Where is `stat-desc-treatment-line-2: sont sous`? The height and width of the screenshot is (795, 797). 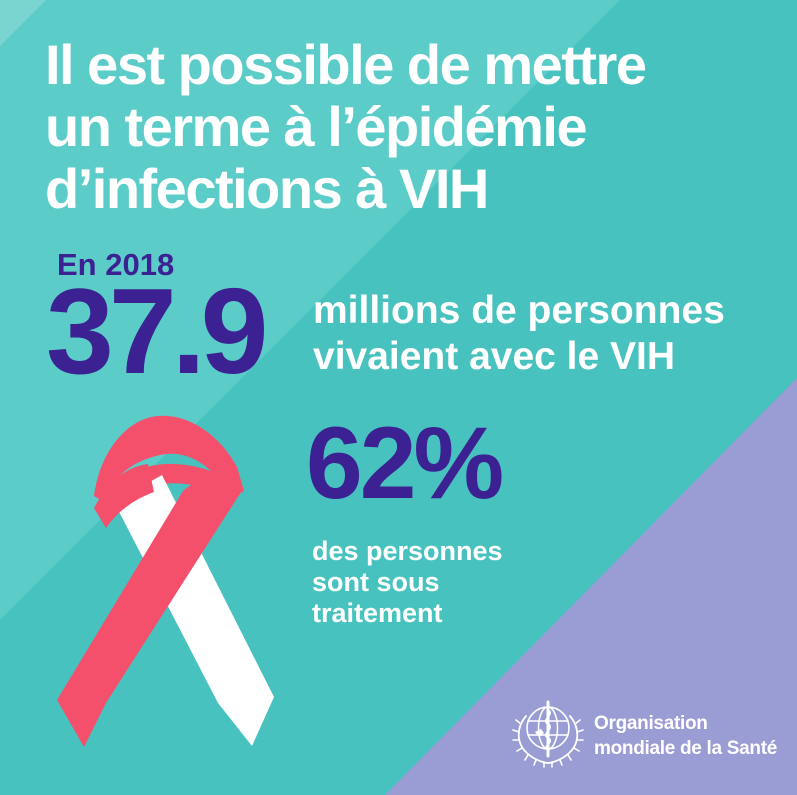
stat-desc-treatment-line-2: sont sous is located at coordinates (376, 582).